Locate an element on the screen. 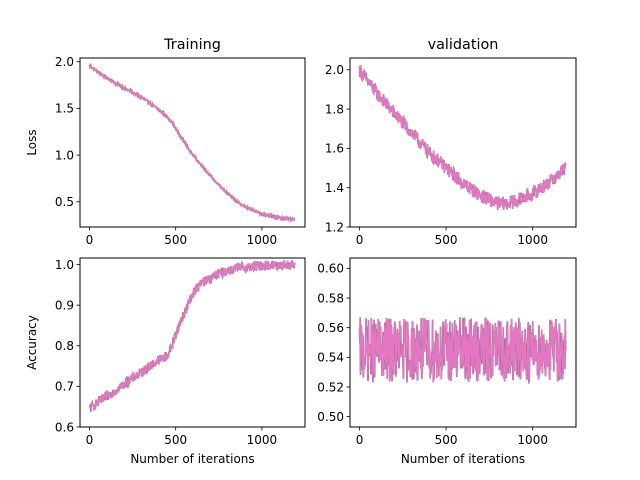  training-loss-axes-frame is located at coordinates (192, 142).